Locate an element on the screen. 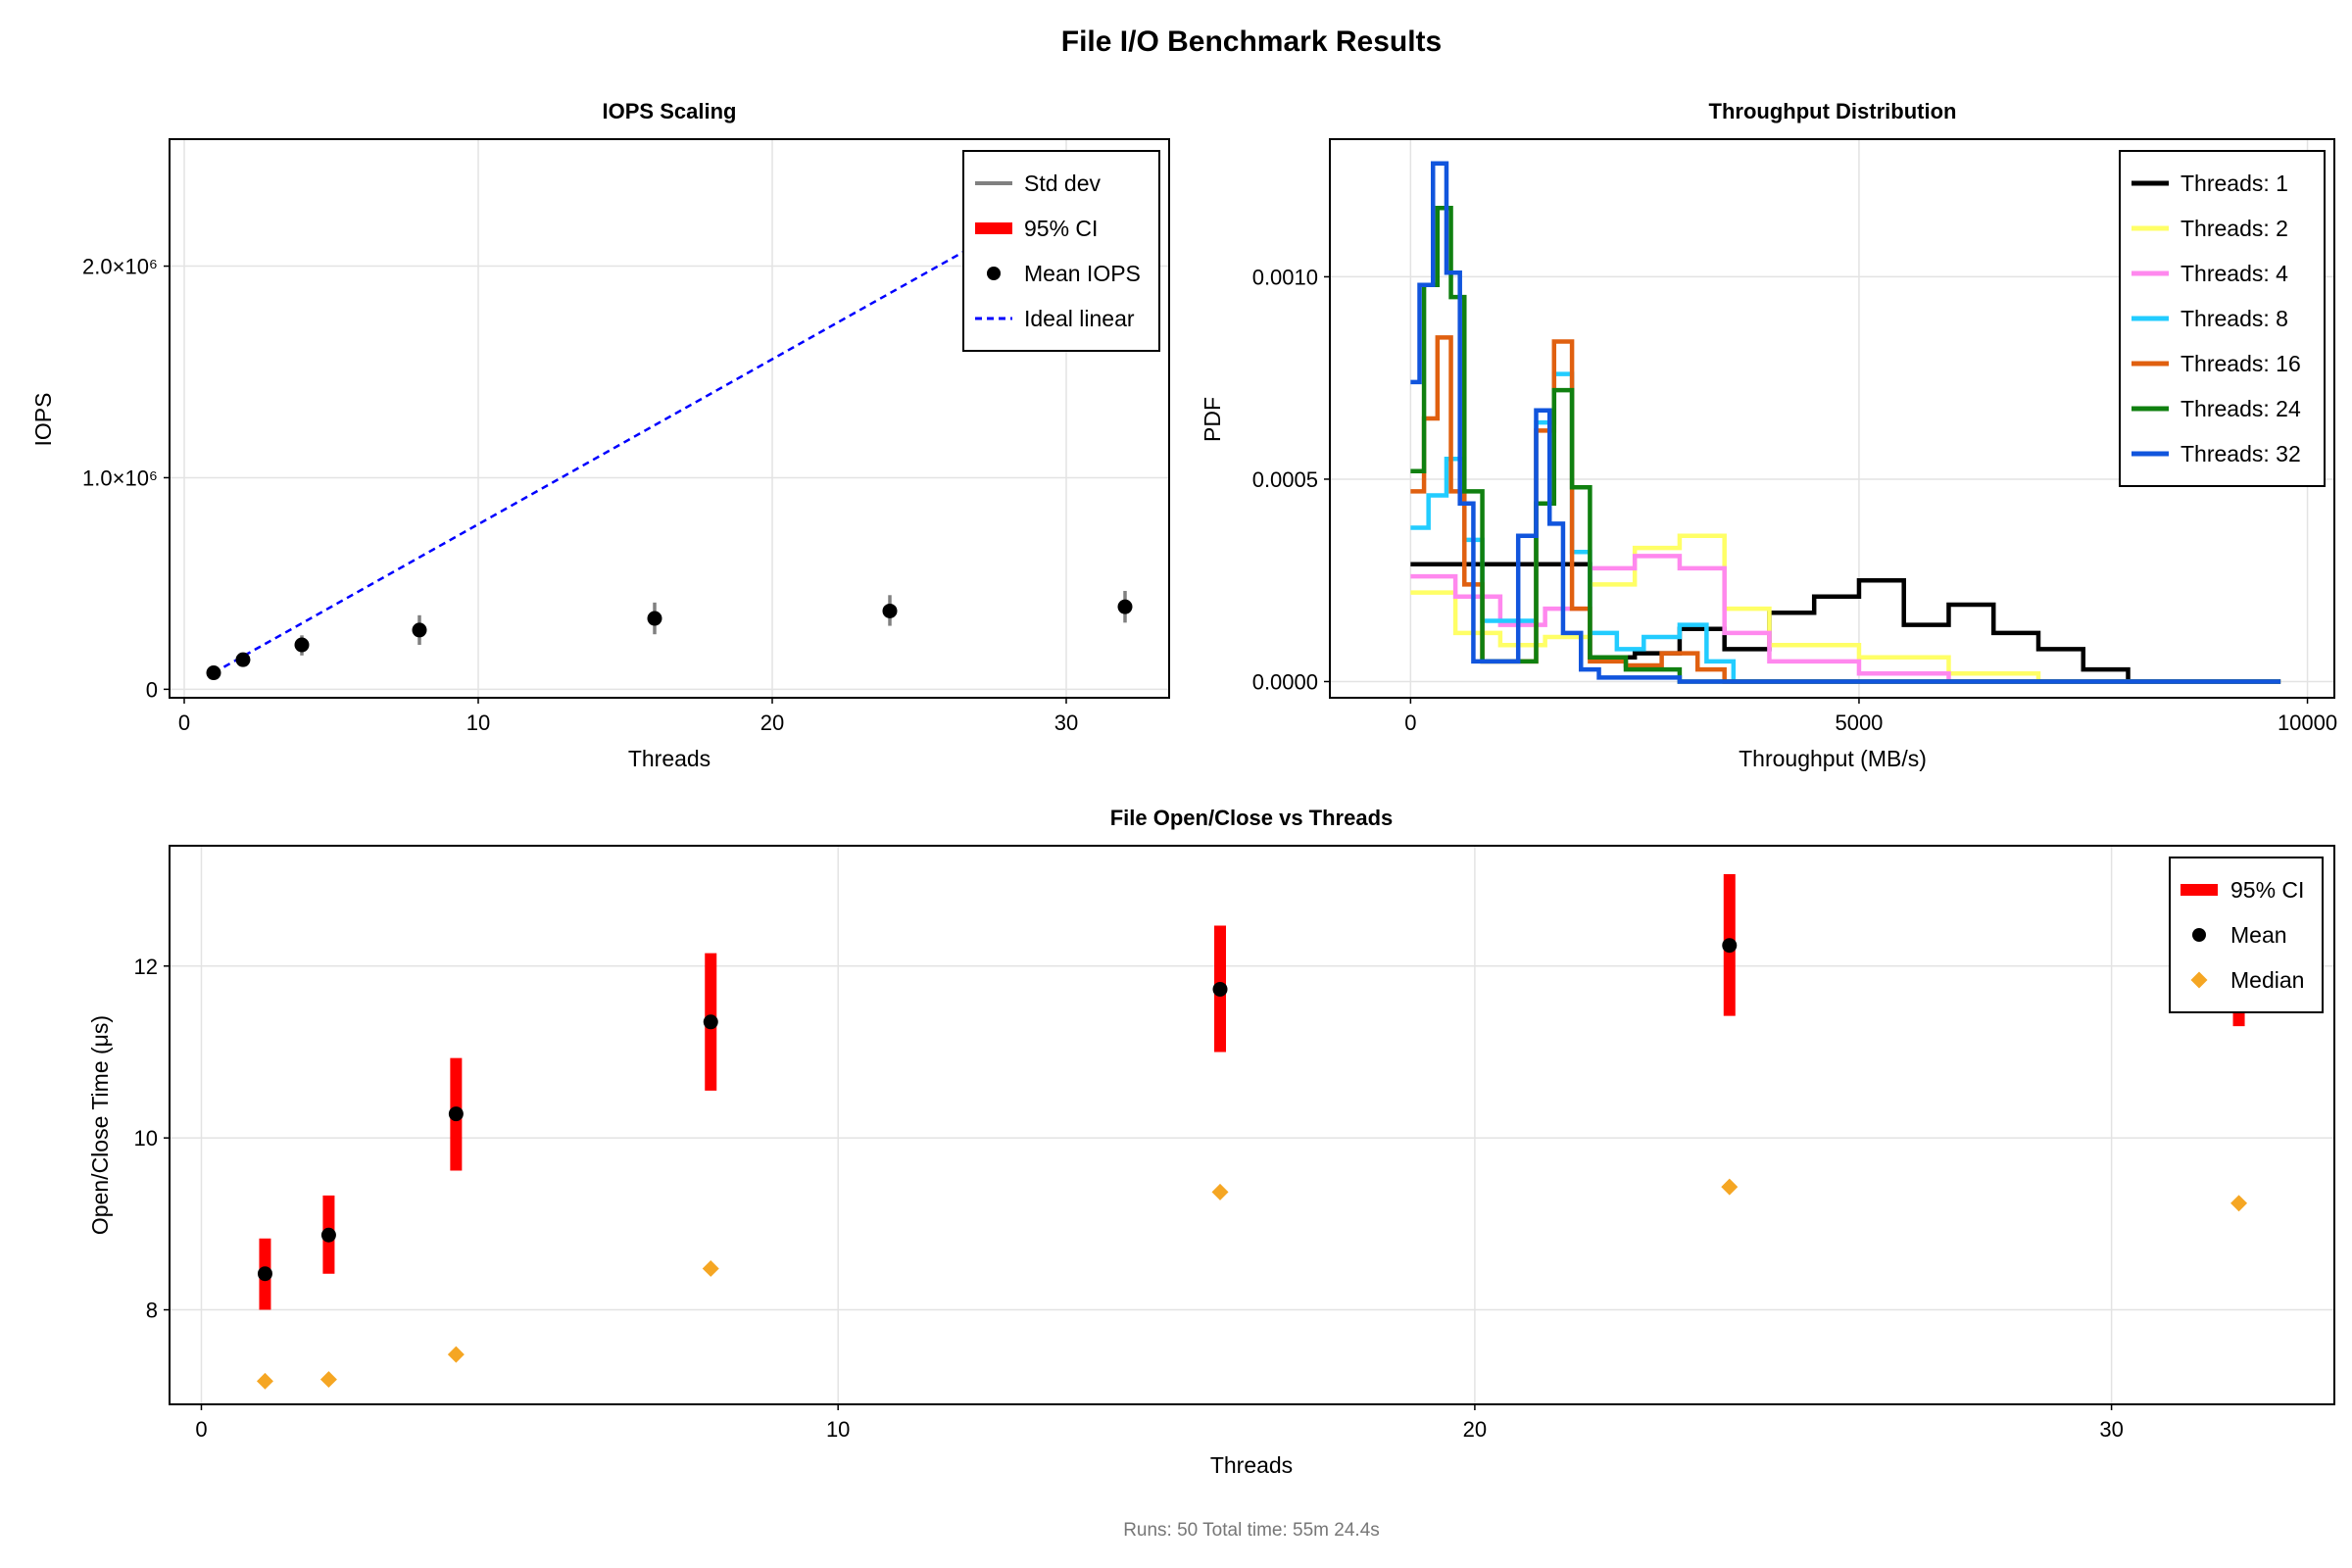  legend-ci-label: 95% CI is located at coordinates (1061, 228).